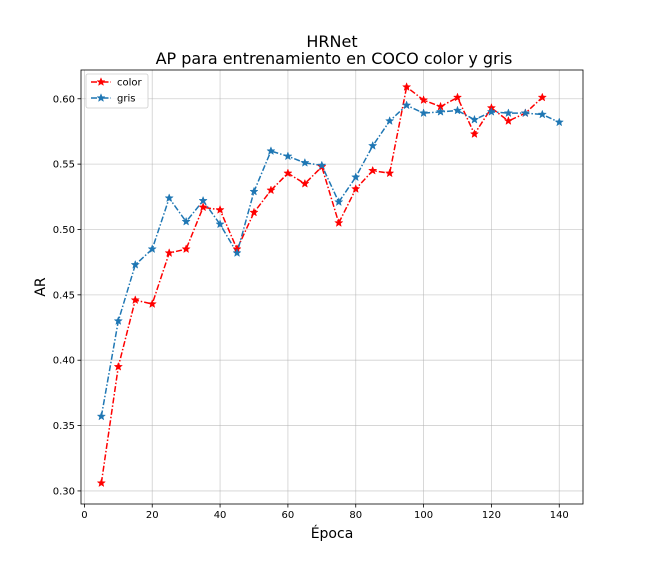 Image resolution: width=648 pixels, height=576 pixels. Describe the element at coordinates (64, 426) in the screenshot. I see `y-tick-label: 0.35` at that location.